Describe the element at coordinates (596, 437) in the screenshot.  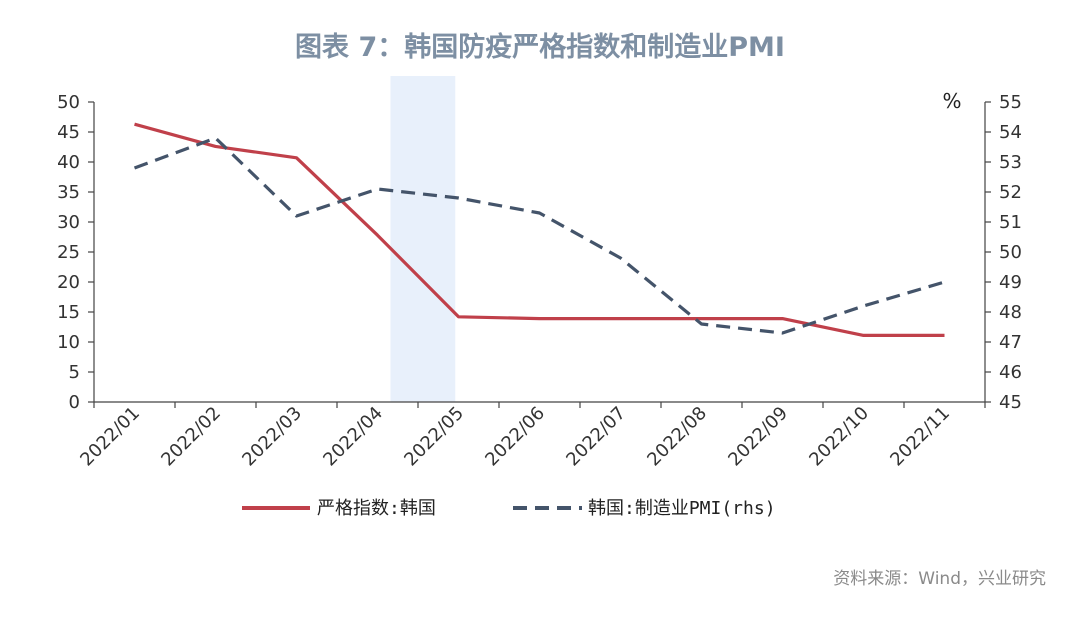
I see `x-tick-label: 2022/07` at that location.